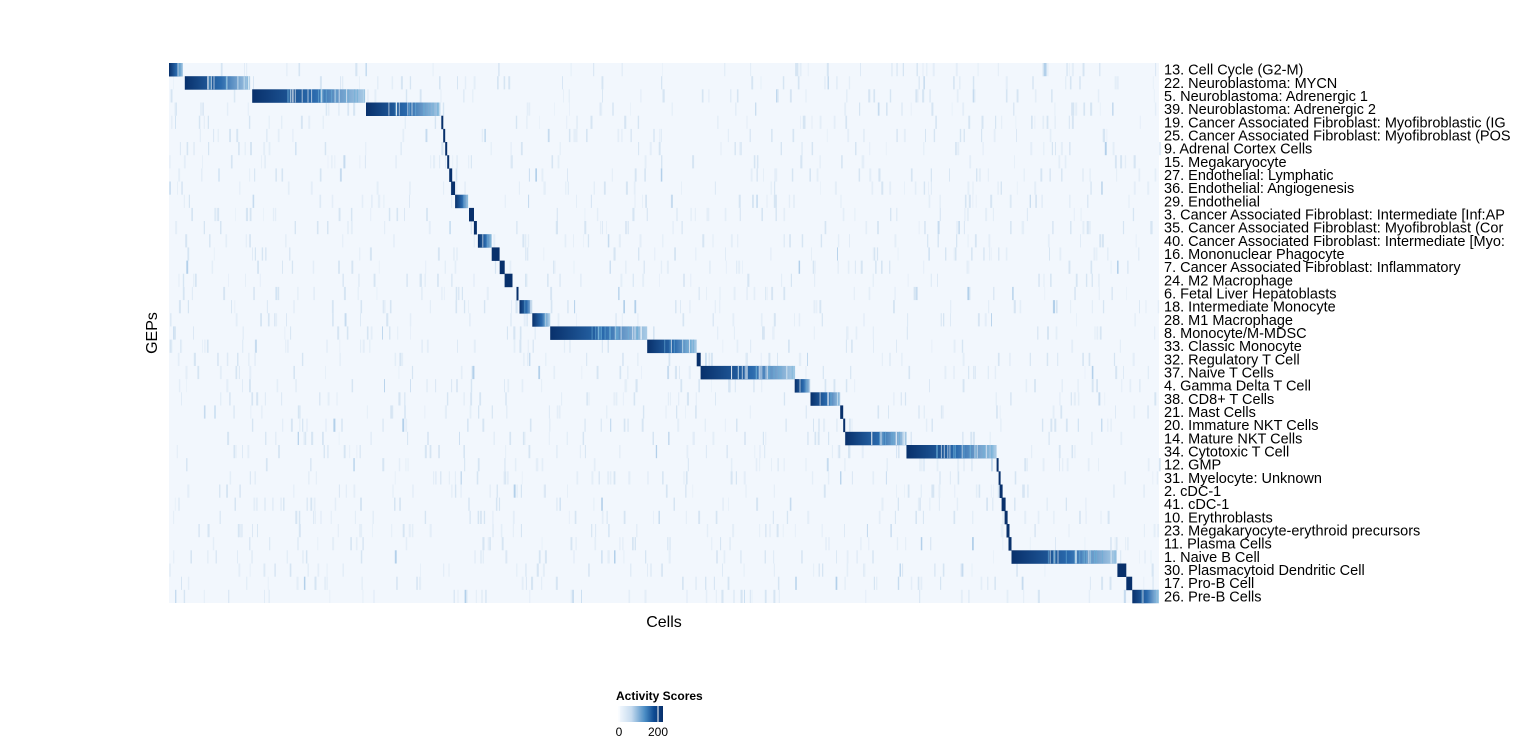 The width and height of the screenshot is (1540, 743). Describe the element at coordinates (1250, 84) in the screenshot. I see `row-label: 22. Neuroblastoma: MYCN` at that location.